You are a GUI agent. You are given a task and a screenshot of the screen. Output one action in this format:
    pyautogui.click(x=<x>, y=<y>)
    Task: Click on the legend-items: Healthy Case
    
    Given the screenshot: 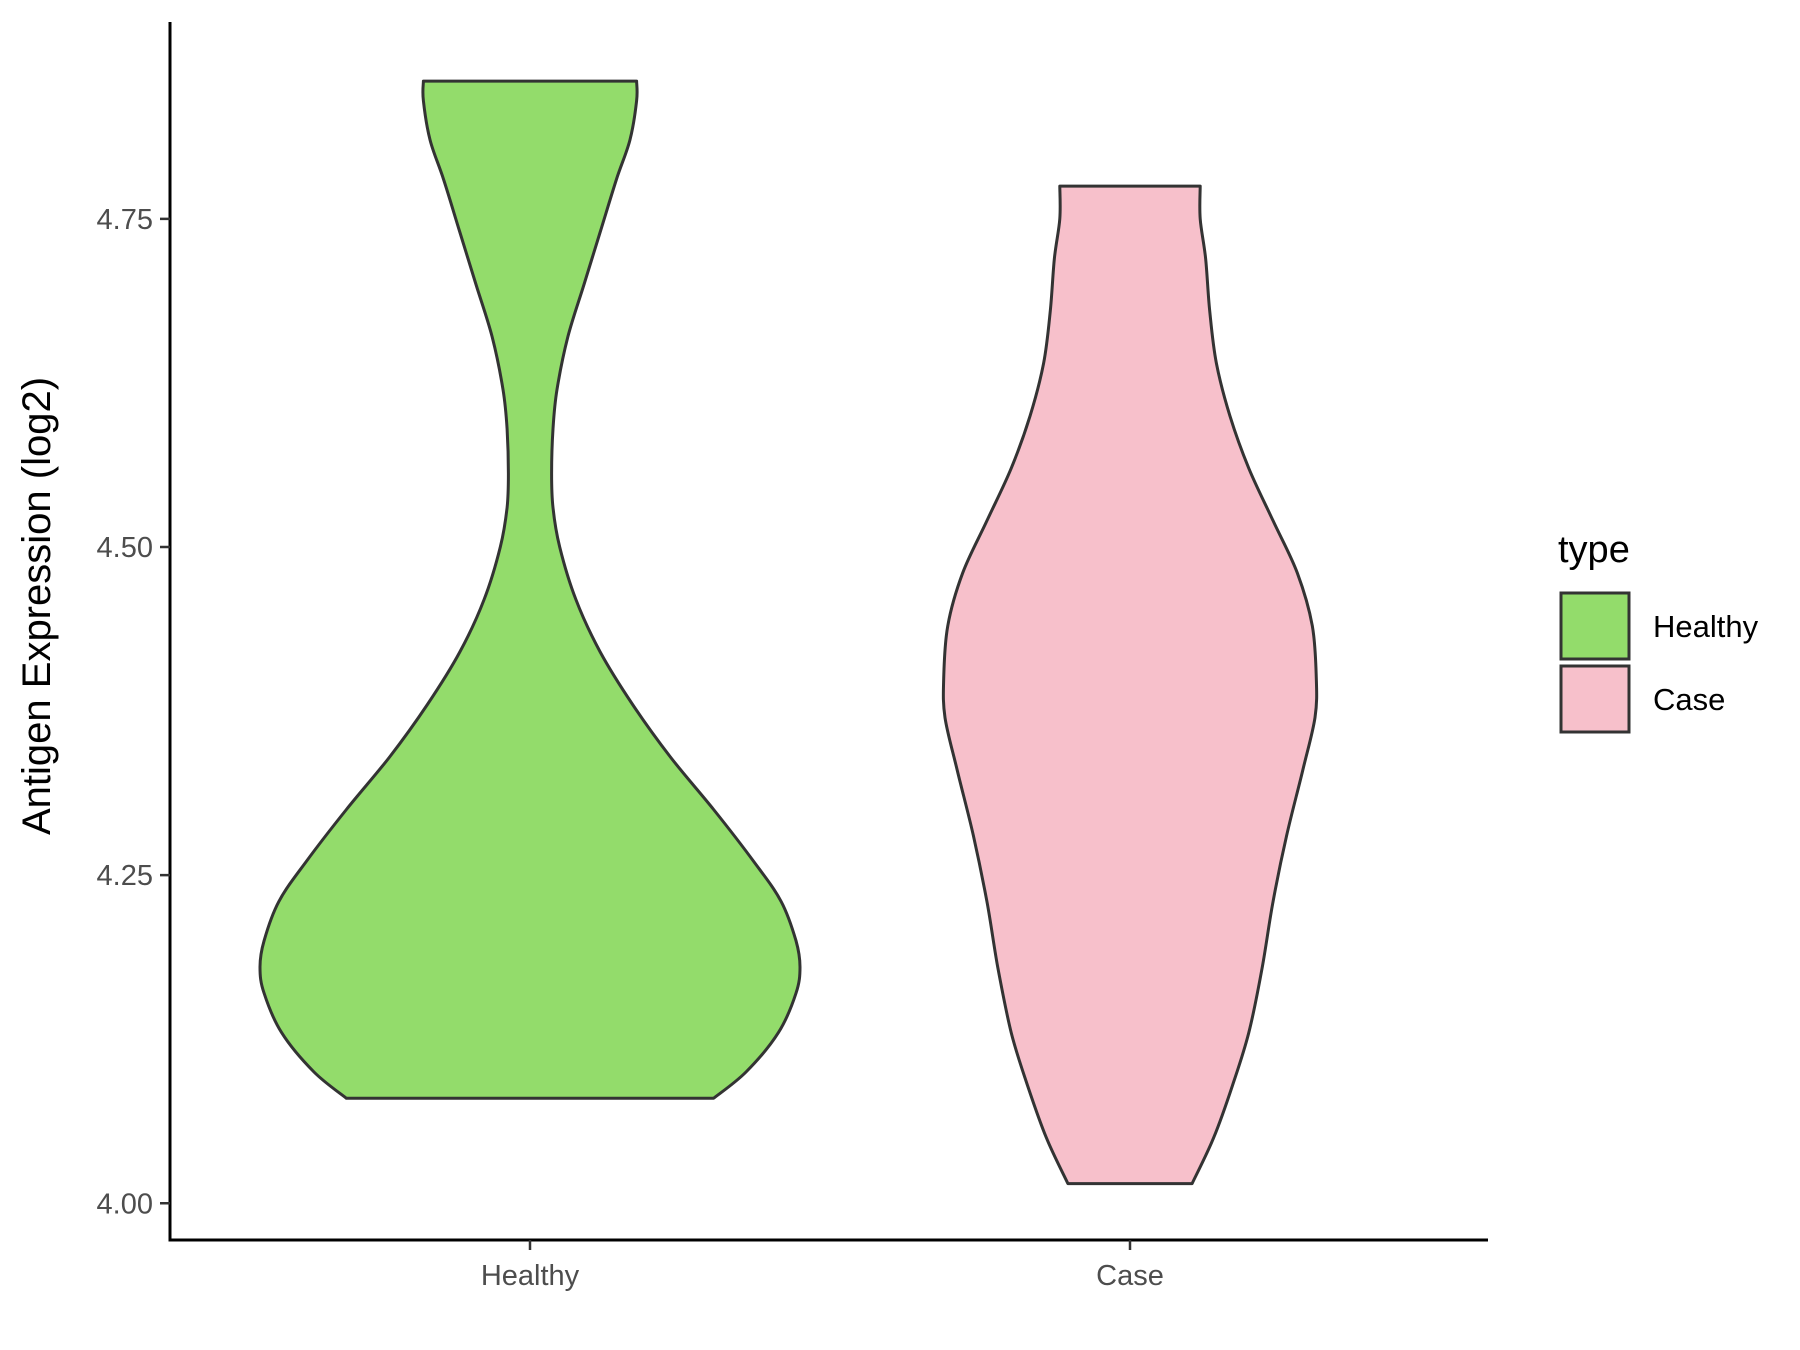 What is the action you would take?
    pyautogui.click(x=1659, y=662)
    